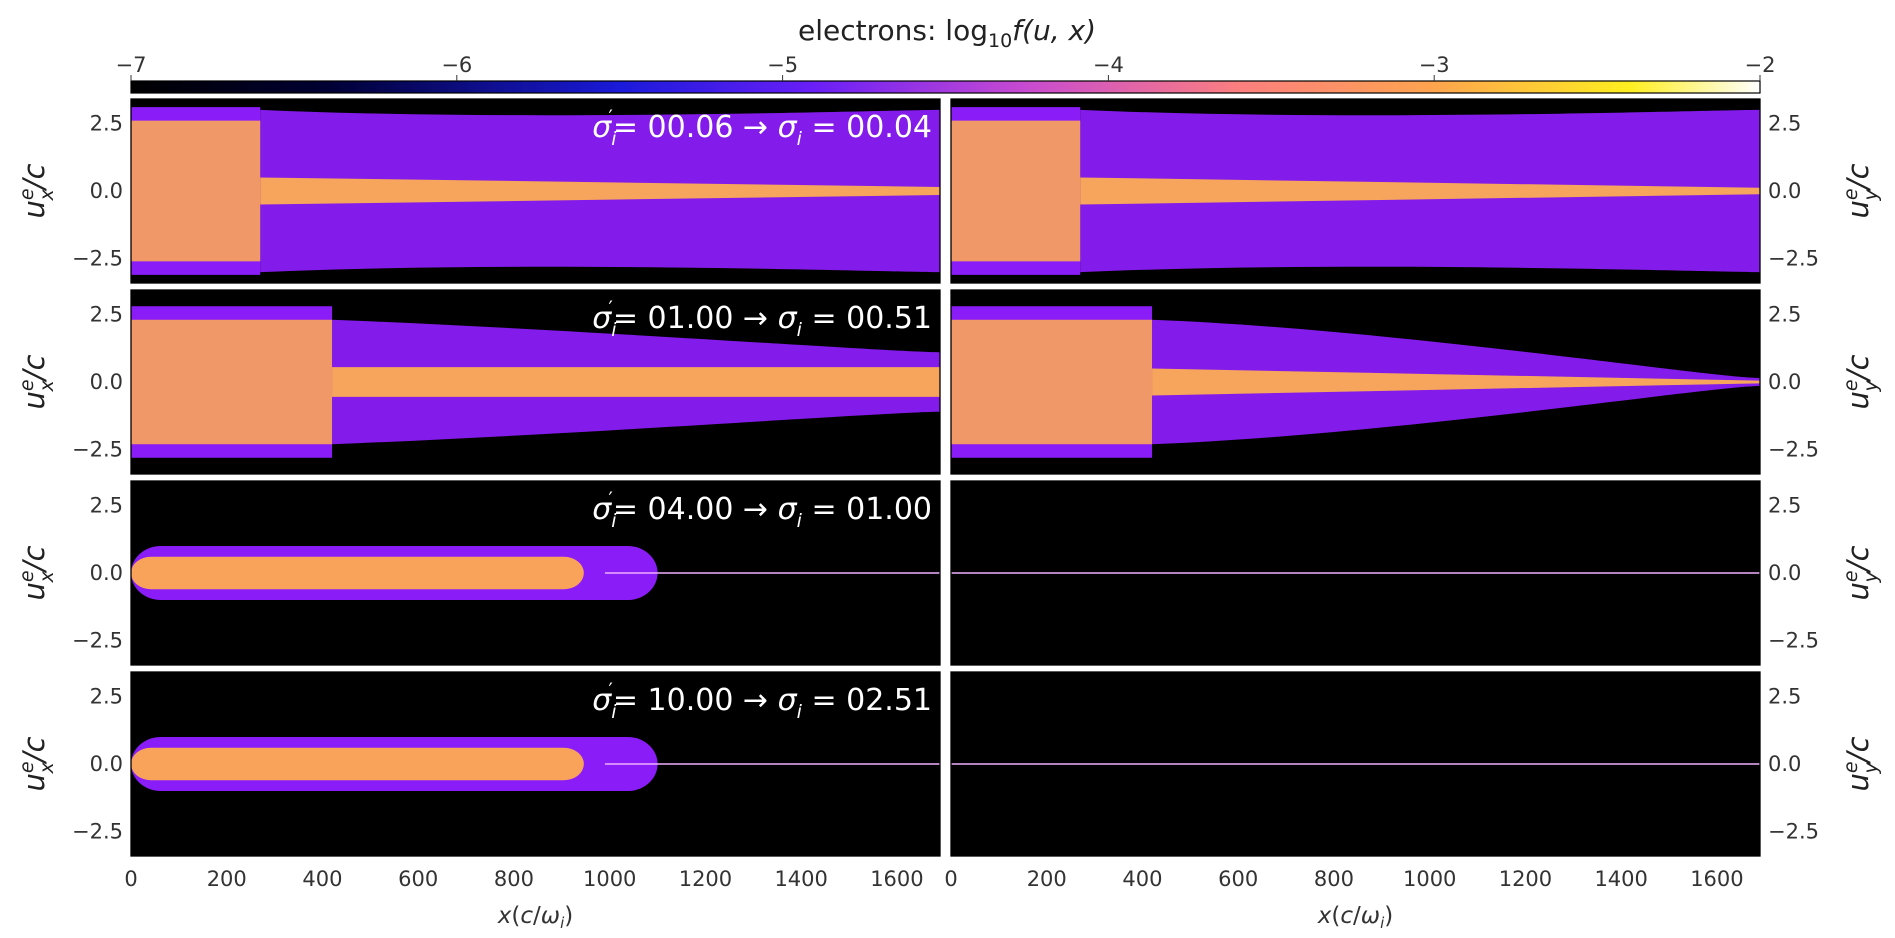  What do you see at coordinates (131, 65) in the screenshot?
I see `colorbar-tick-label: −7` at bounding box center [131, 65].